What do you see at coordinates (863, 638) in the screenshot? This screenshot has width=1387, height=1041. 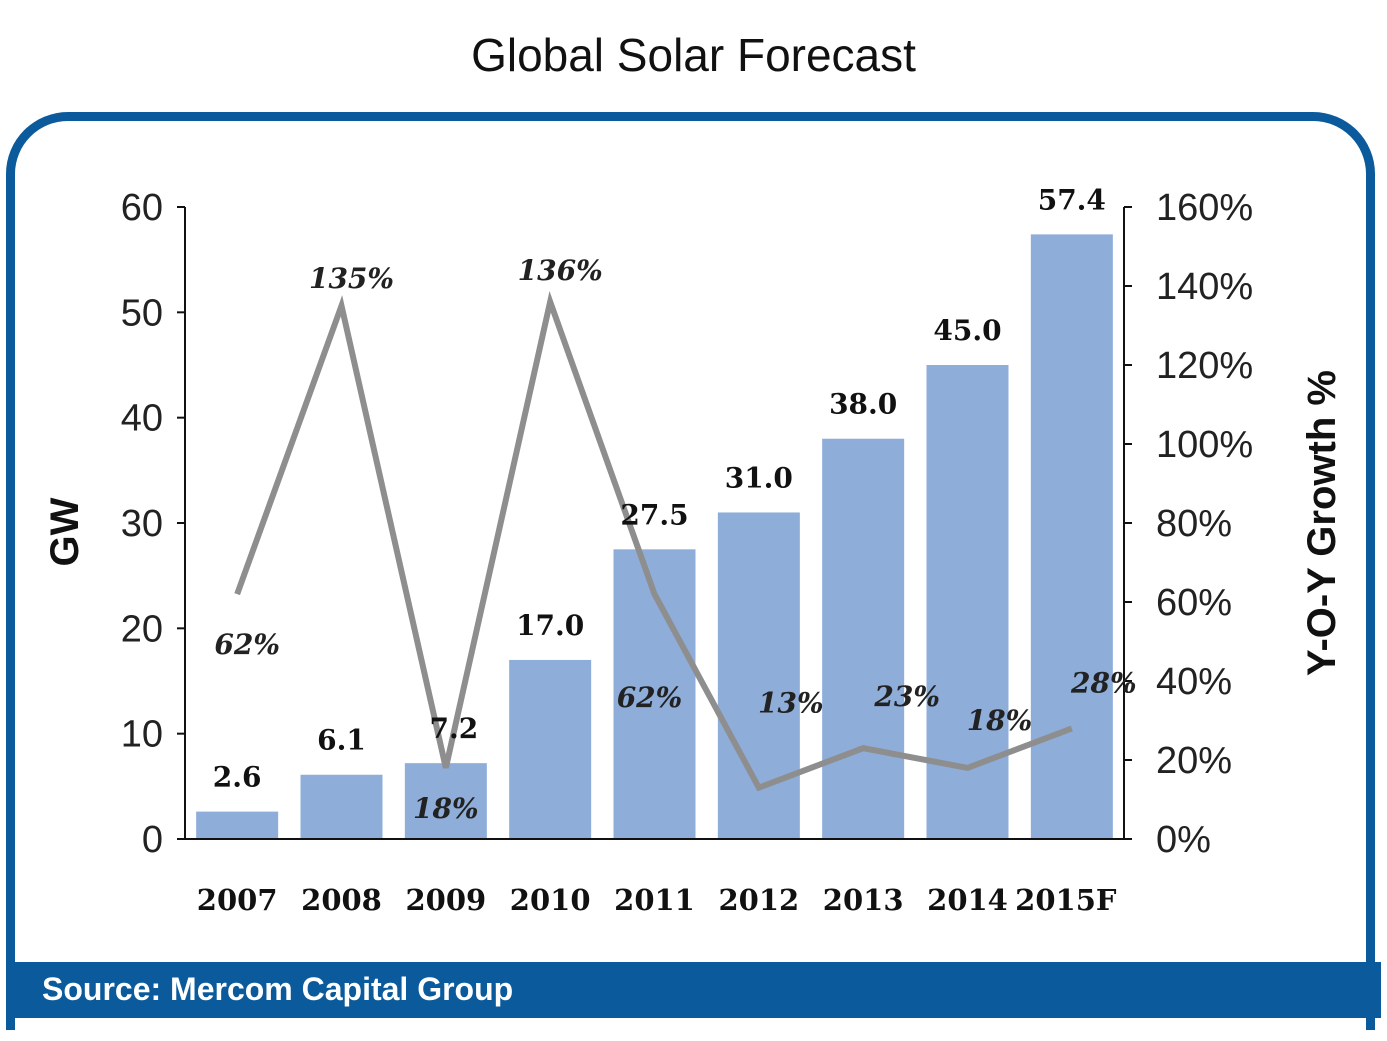 I see `bar-2013` at bounding box center [863, 638].